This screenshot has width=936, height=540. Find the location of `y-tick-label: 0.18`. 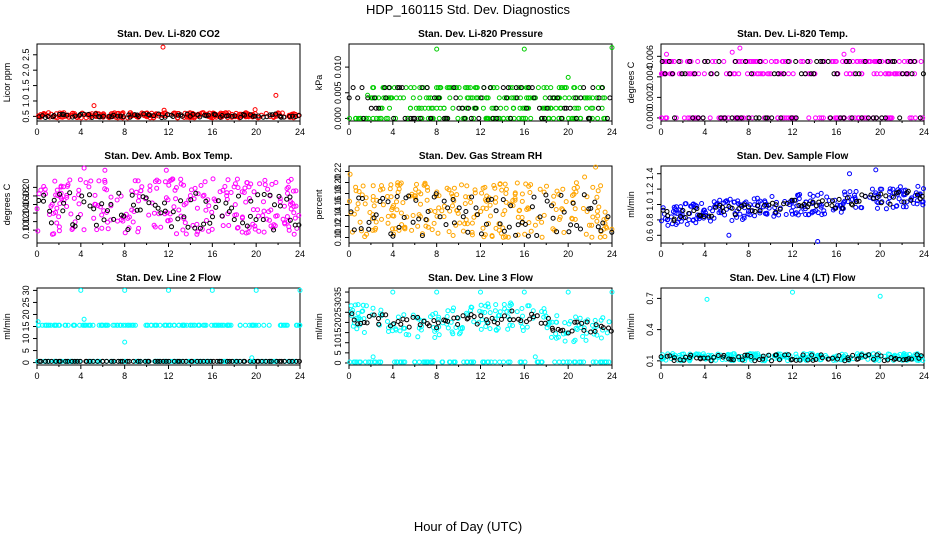

y-tick-label: 0.18 is located at coordinates (26, 196).